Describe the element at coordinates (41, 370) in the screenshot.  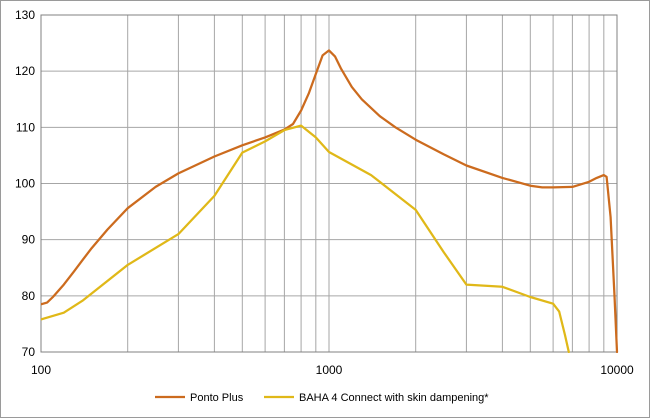
I see `x-tick-label: 100` at that location.